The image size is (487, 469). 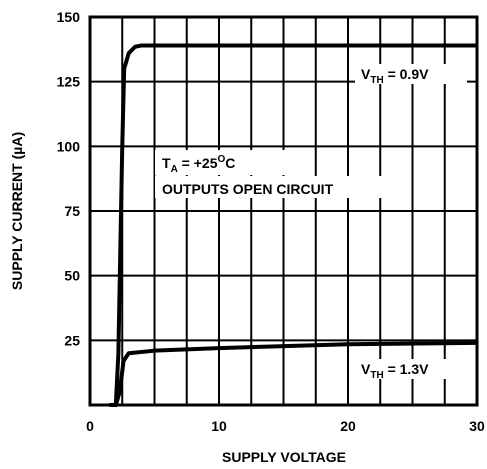 I want to click on annotation: TA = +25OC, so click(x=198, y=164).